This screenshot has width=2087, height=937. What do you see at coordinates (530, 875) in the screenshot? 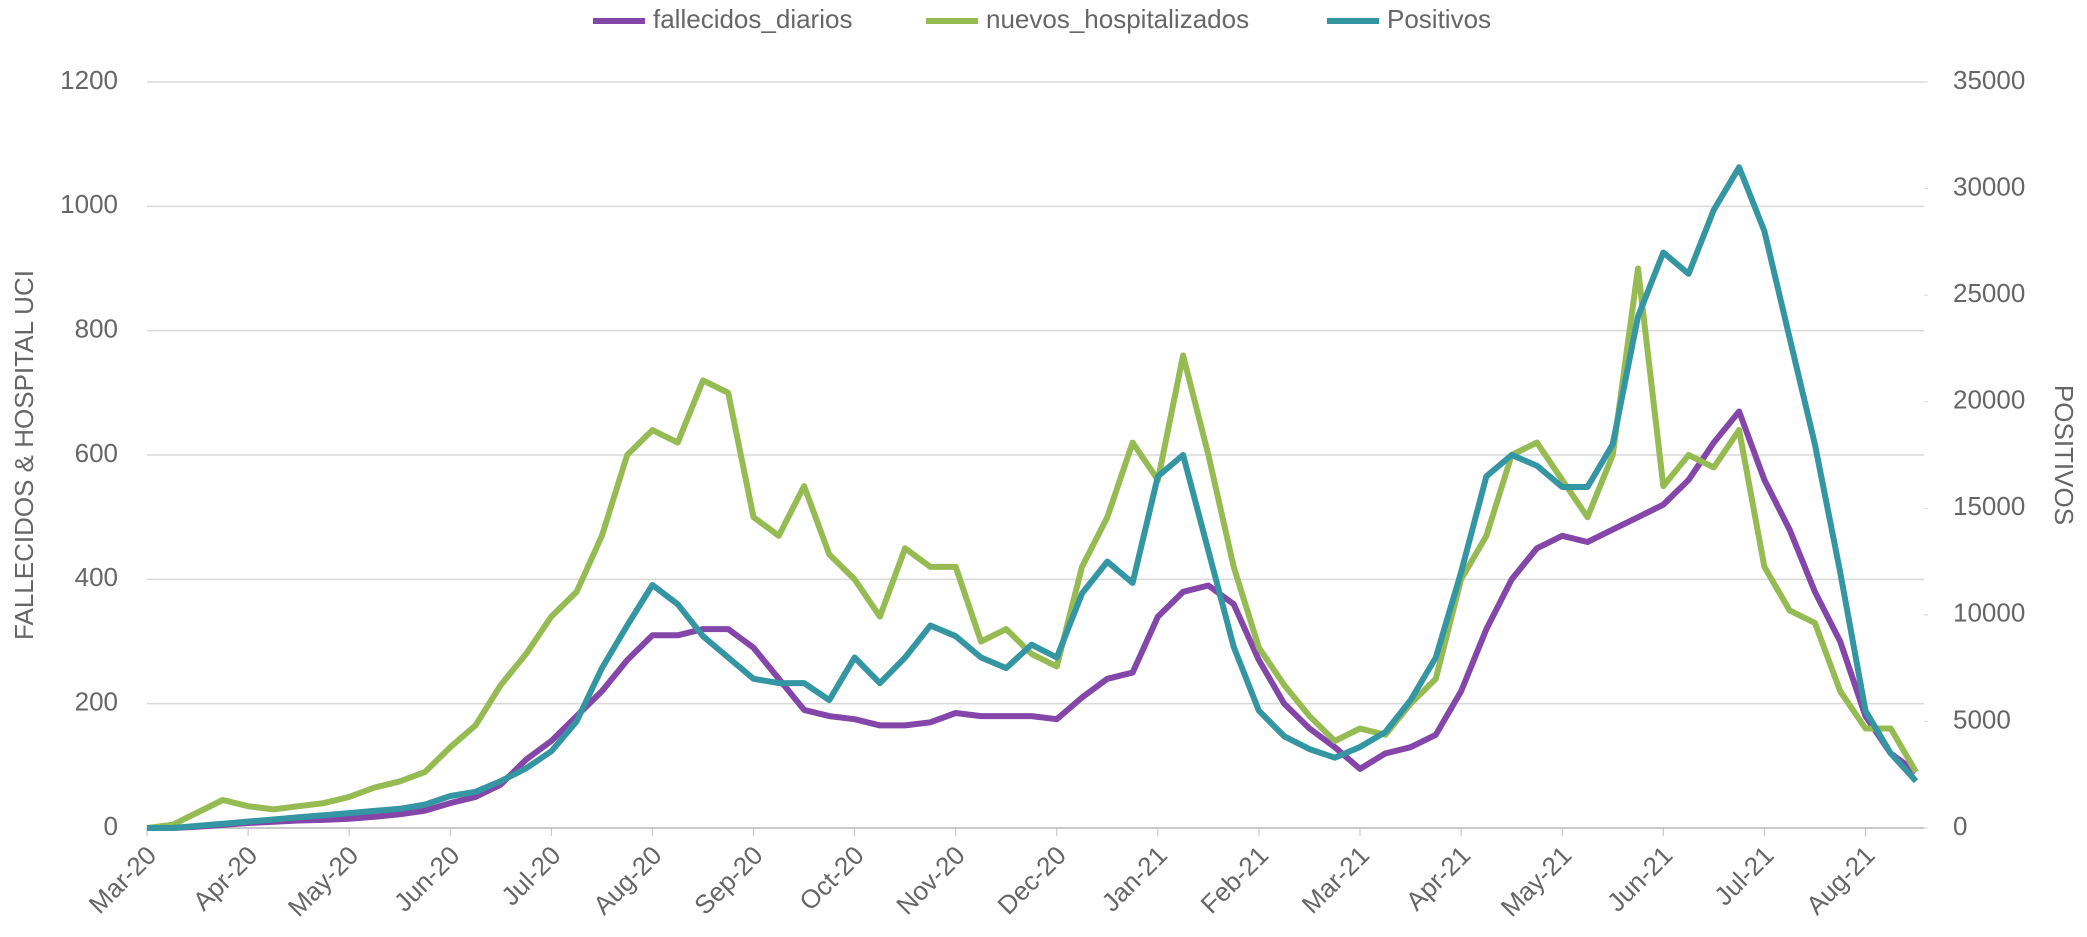
I see `x-tick-label: Jul-20` at bounding box center [530, 875].